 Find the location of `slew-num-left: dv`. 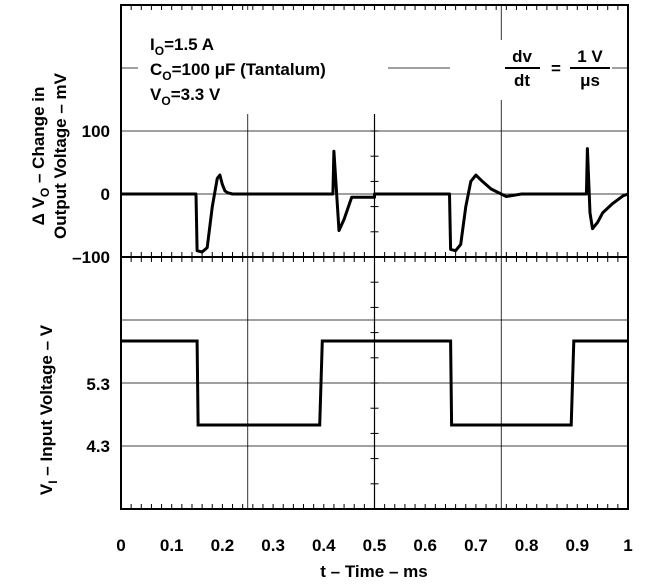

slew-num-left: dv is located at coordinates (522, 56).